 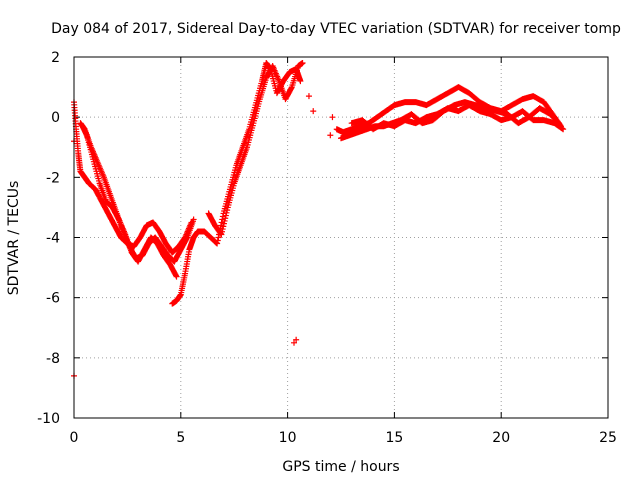 What do you see at coordinates (55, 118) in the screenshot?
I see `y-tick-label: 0` at bounding box center [55, 118].